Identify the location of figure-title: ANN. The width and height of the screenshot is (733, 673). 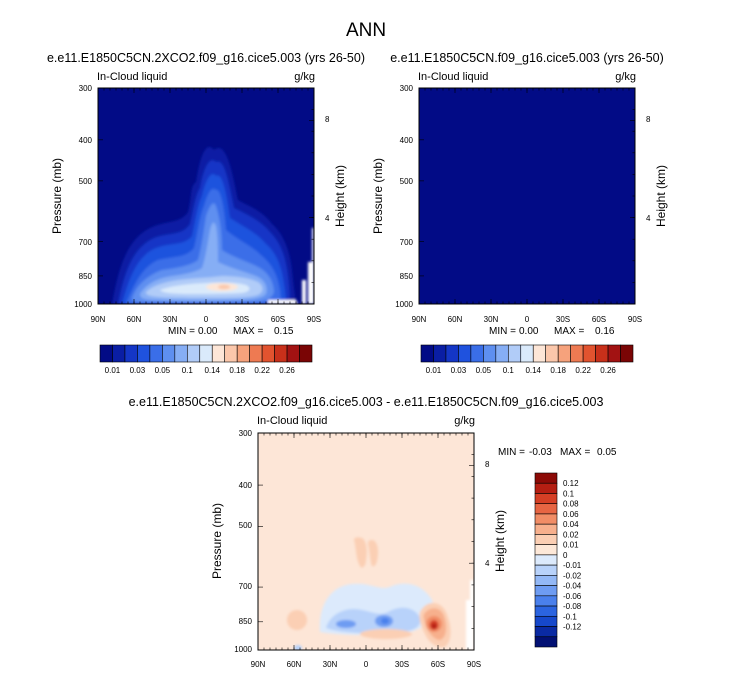
(366, 30).